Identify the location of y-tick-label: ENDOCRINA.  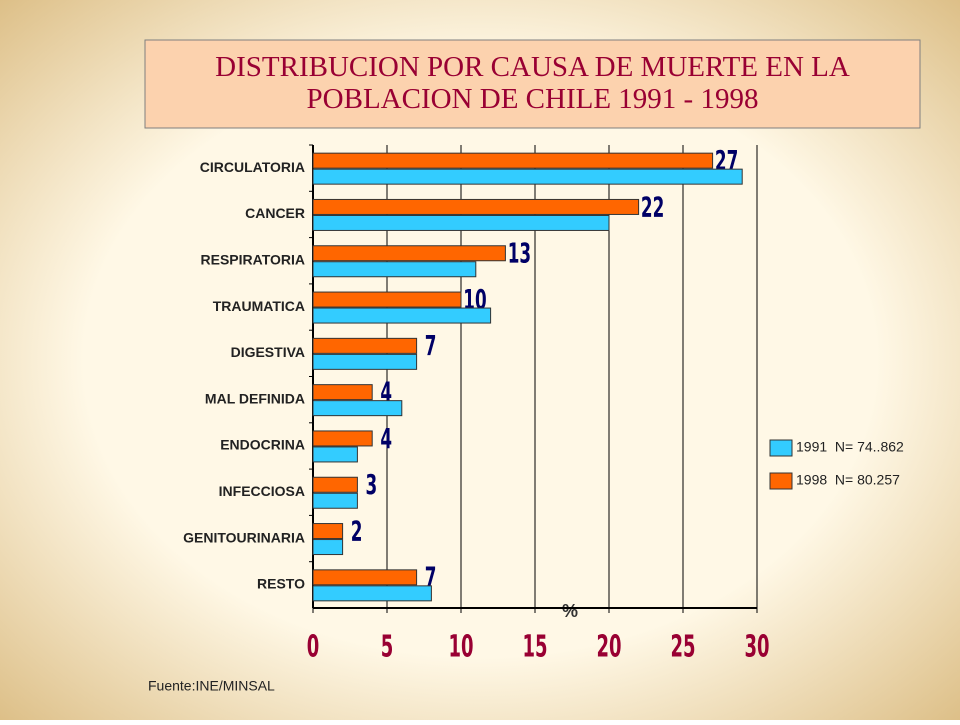
(262, 445).